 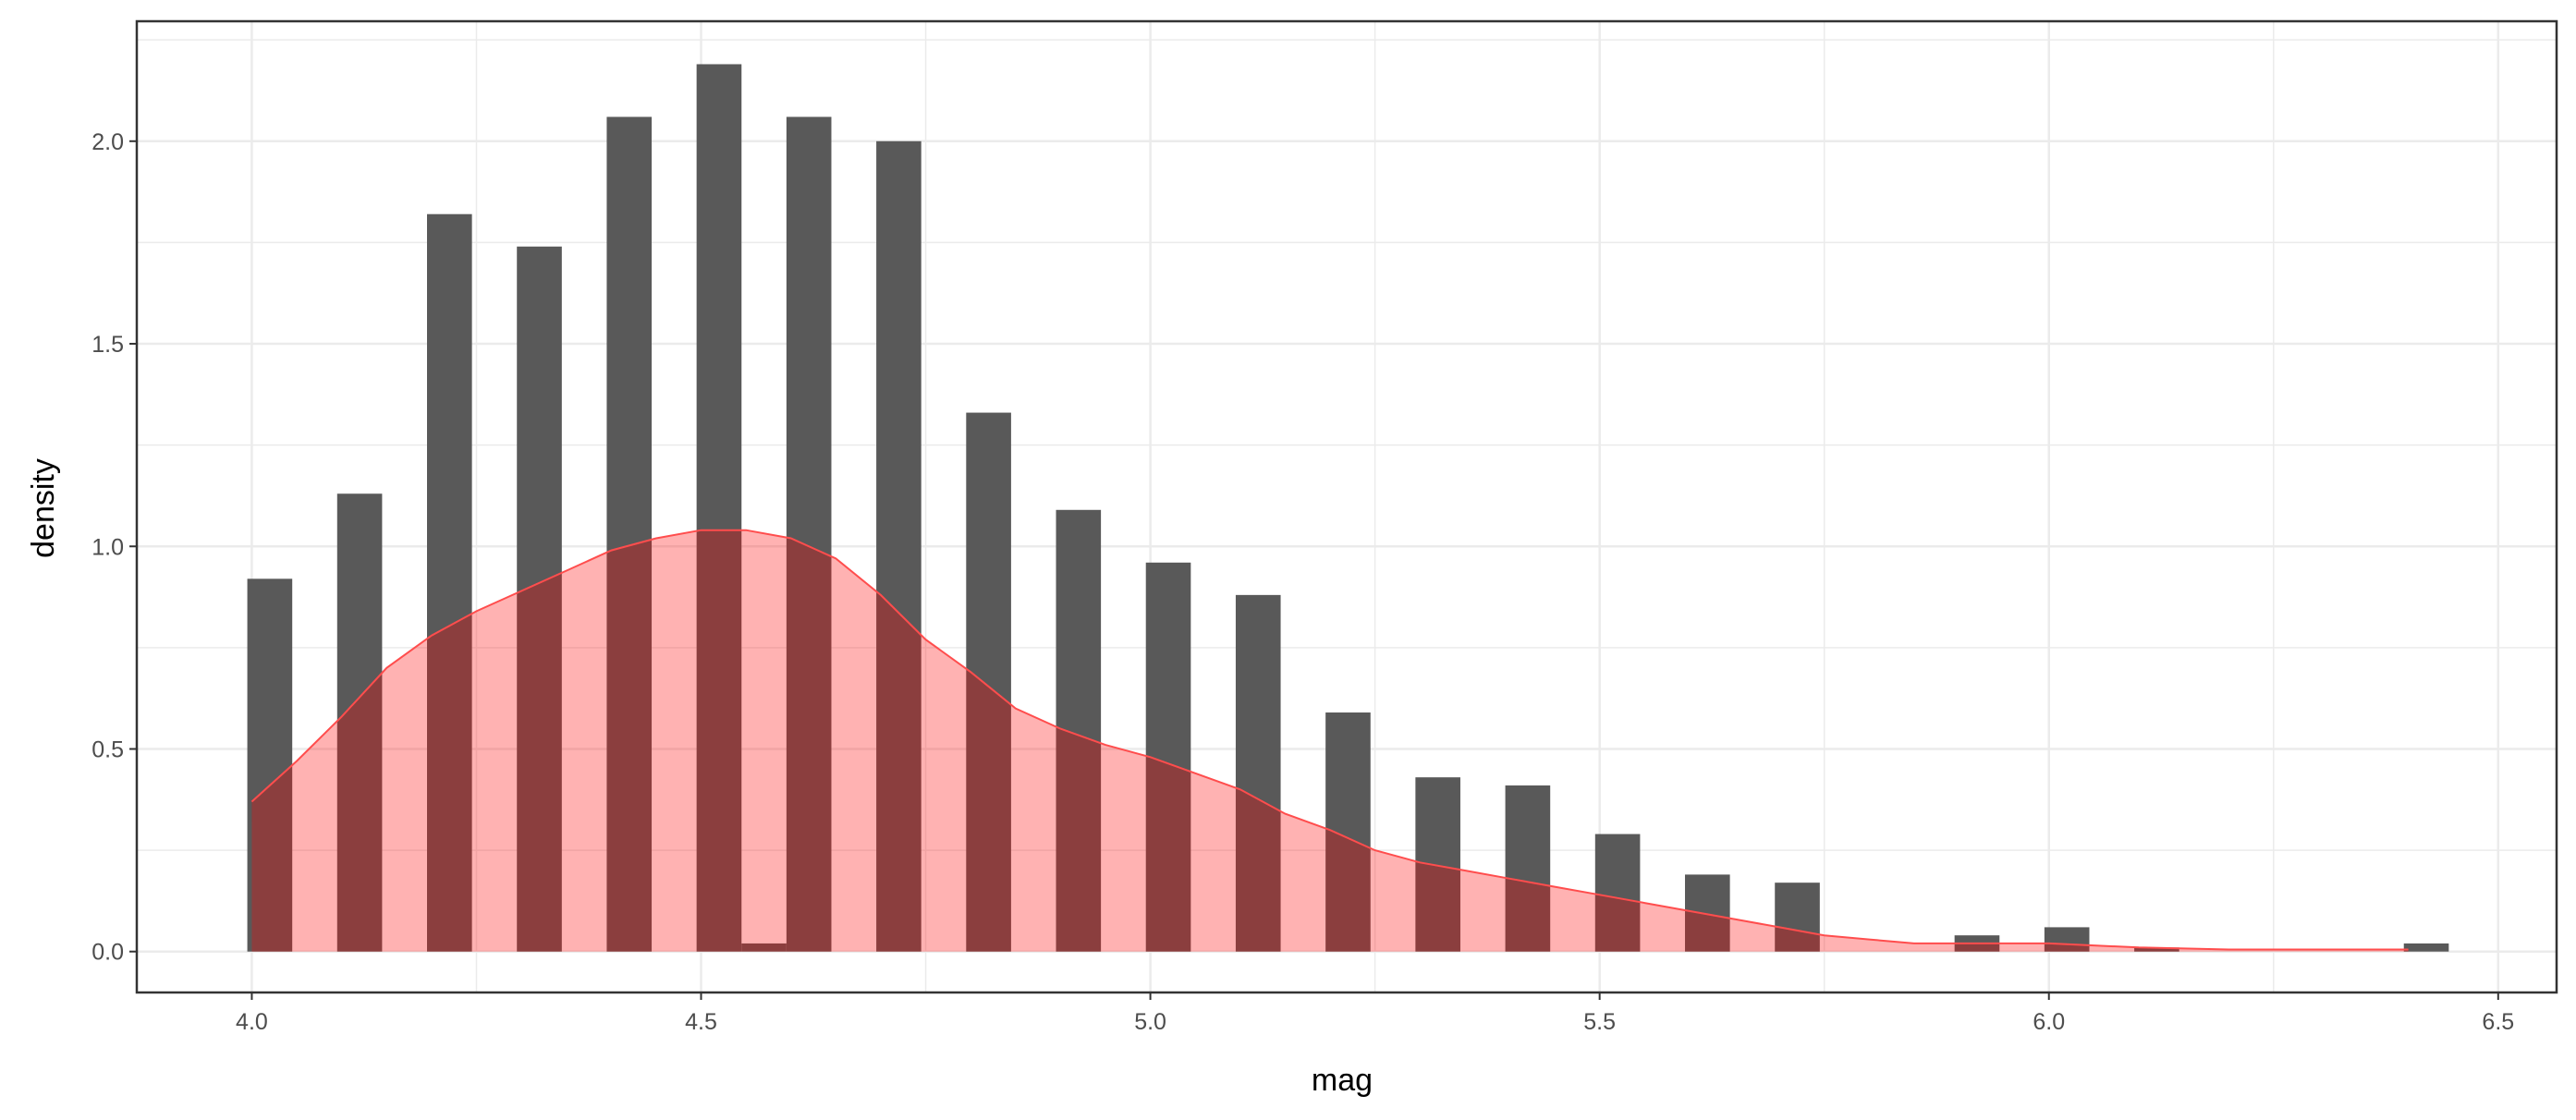 I want to click on x-tick-label: 4.0, so click(x=252, y=1022).